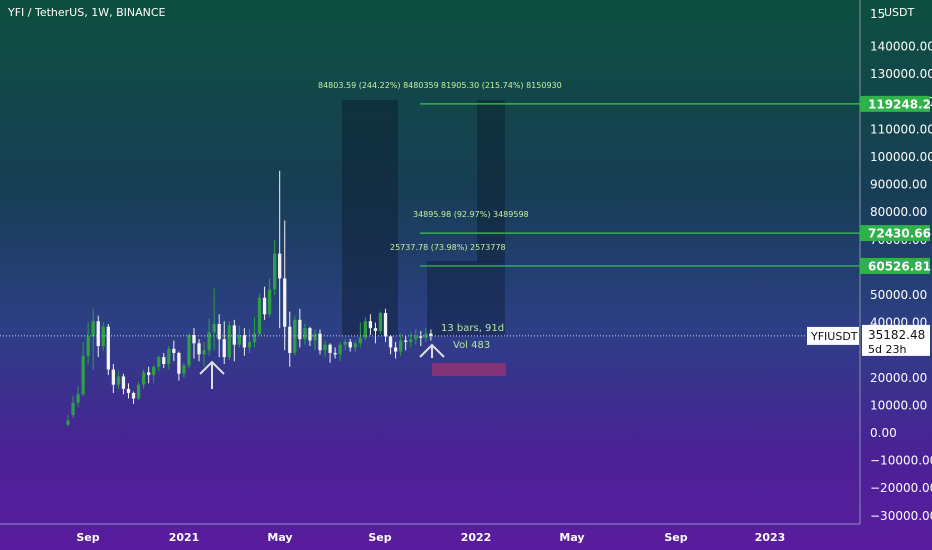 This screenshot has height=550, width=932. I want to click on annotation: 34895.98 (92.97%) 3489598, so click(471, 214).